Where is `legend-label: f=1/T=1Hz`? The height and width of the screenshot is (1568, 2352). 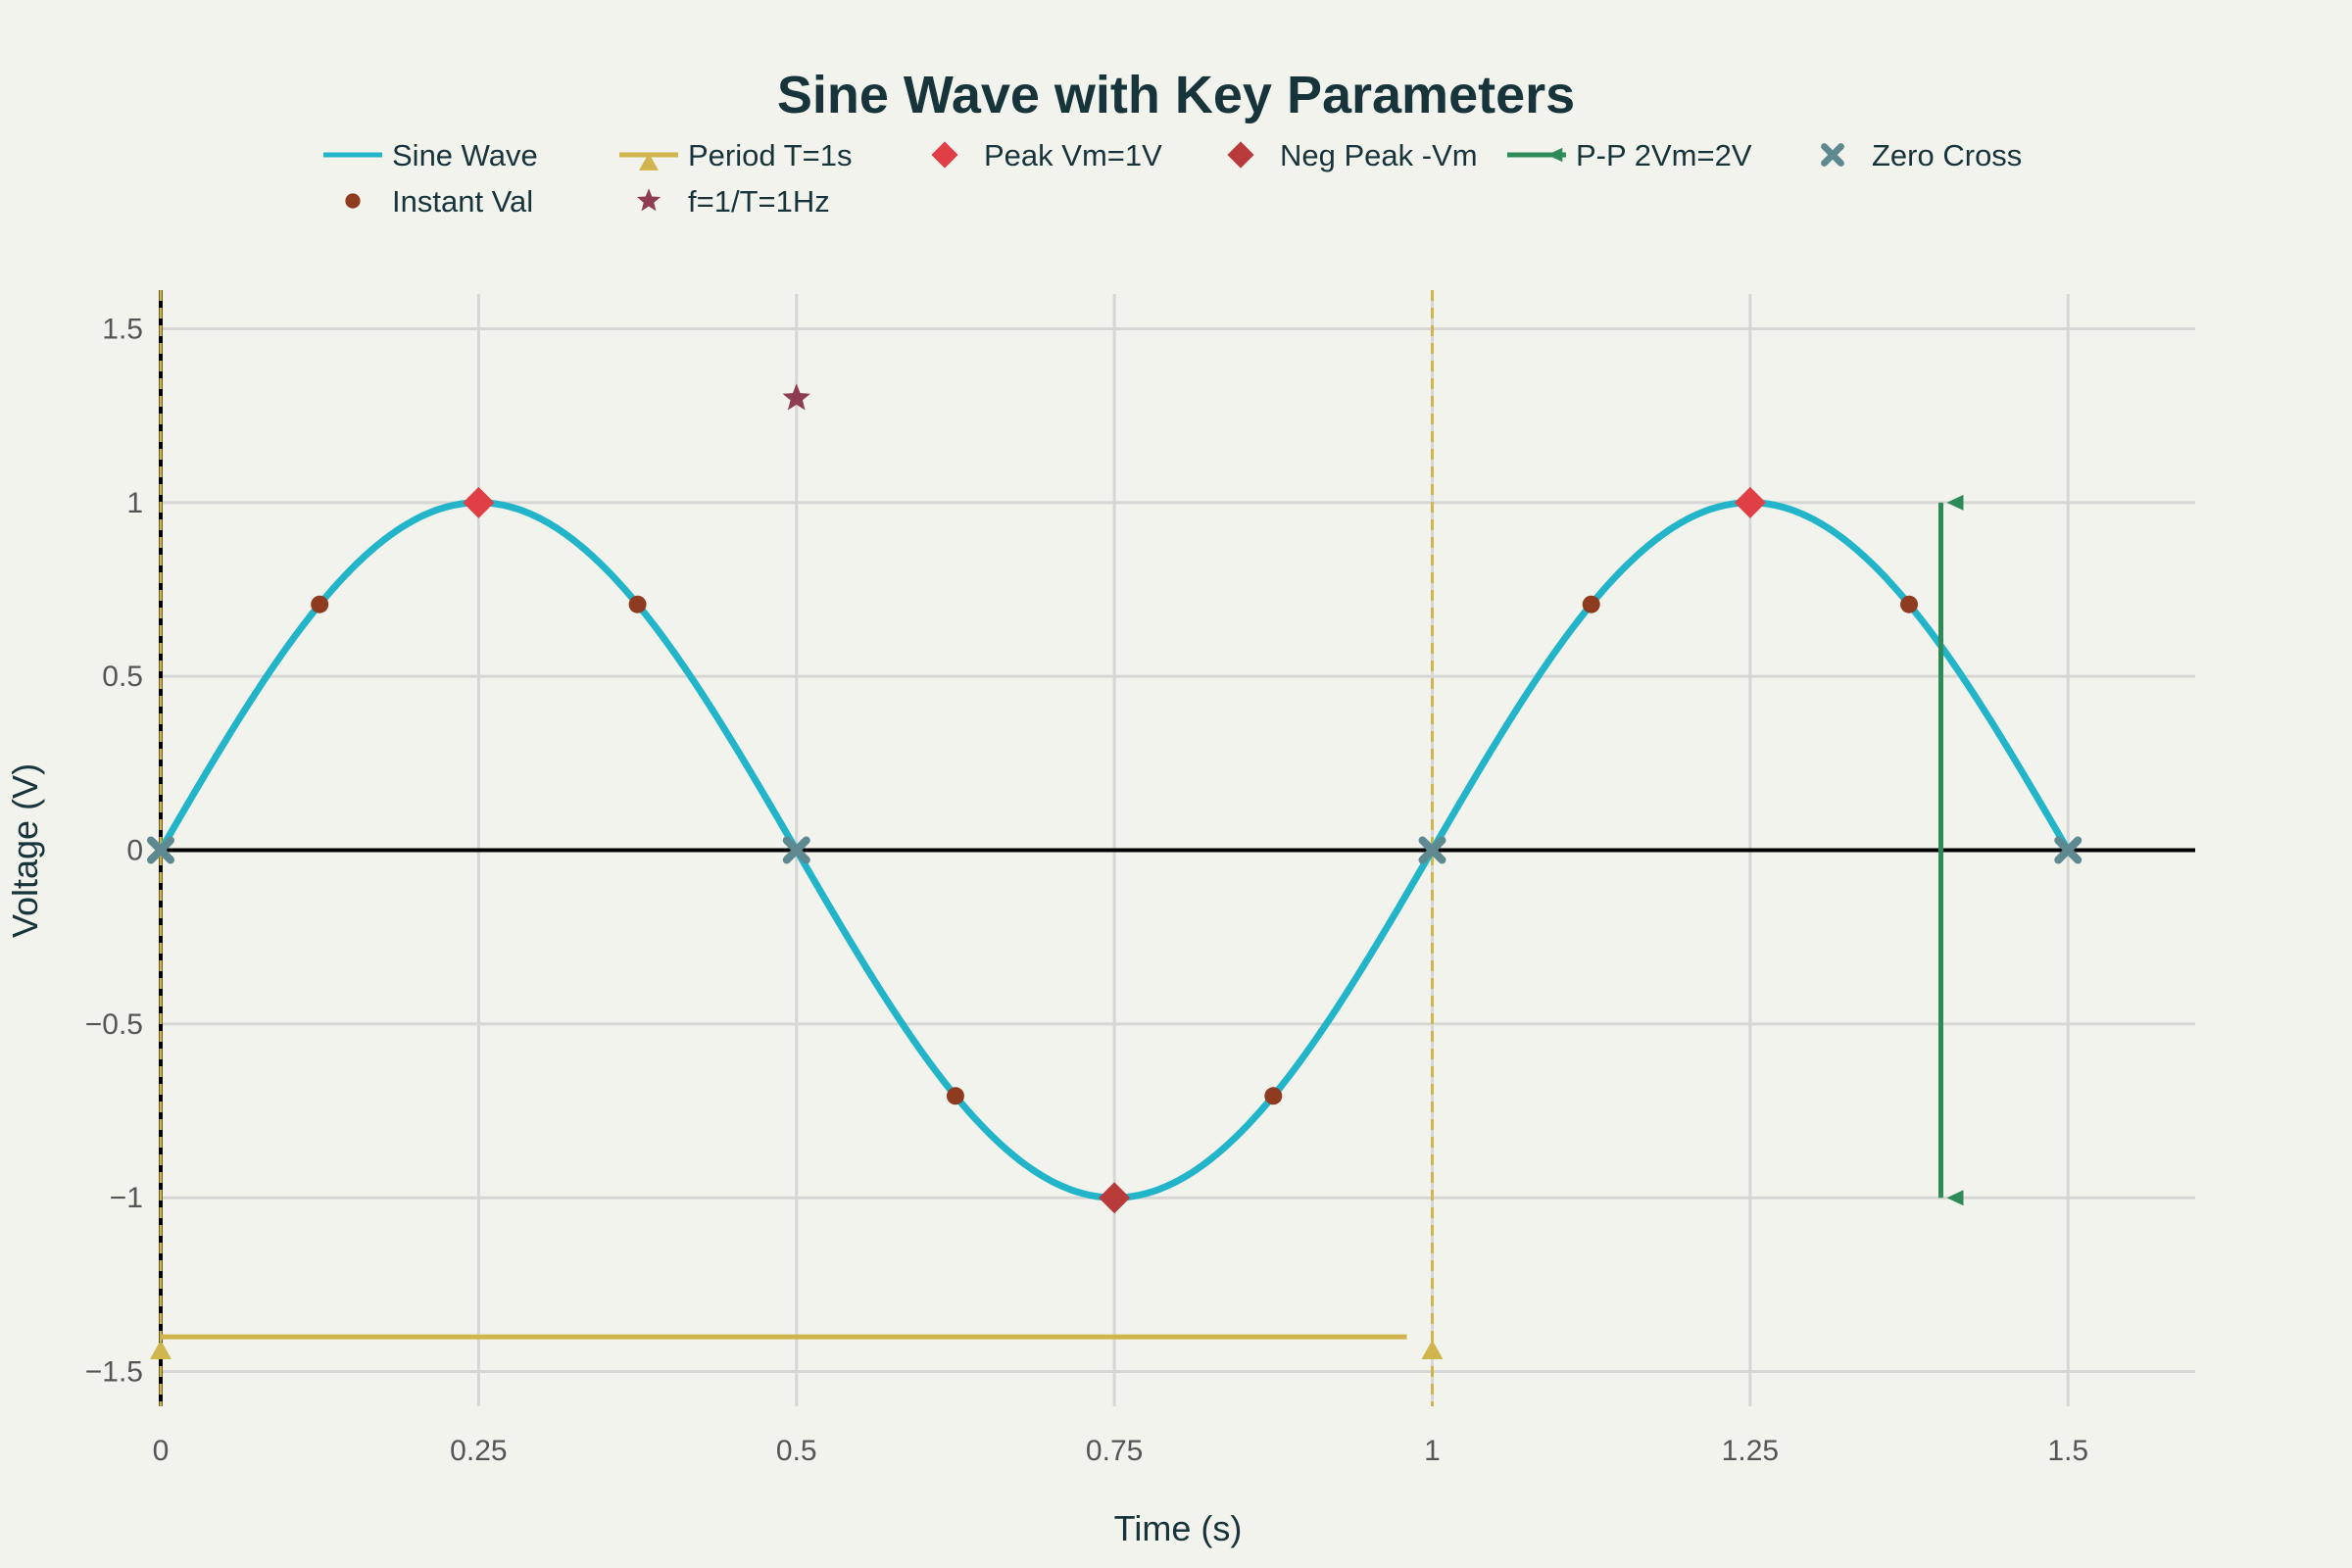
legend-label: f=1/T=1Hz is located at coordinates (759, 201).